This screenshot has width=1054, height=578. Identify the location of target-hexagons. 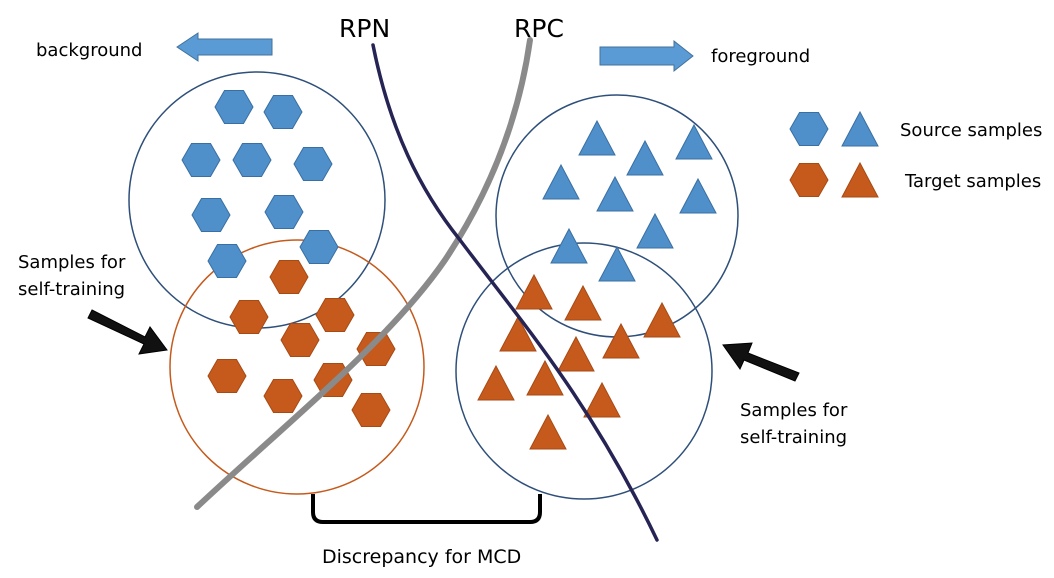
(301, 343).